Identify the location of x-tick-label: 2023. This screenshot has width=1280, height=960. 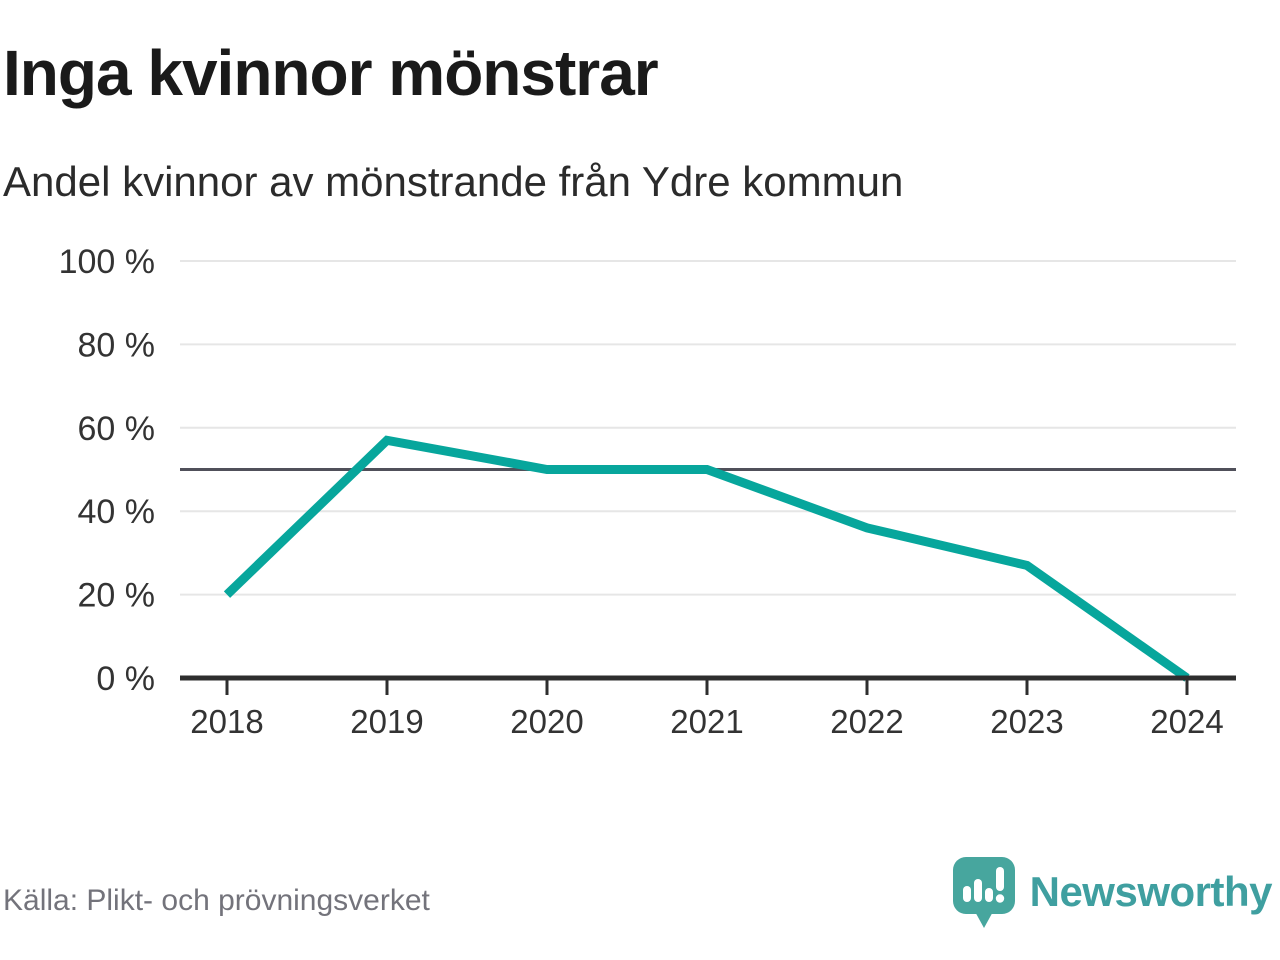
(1026, 721).